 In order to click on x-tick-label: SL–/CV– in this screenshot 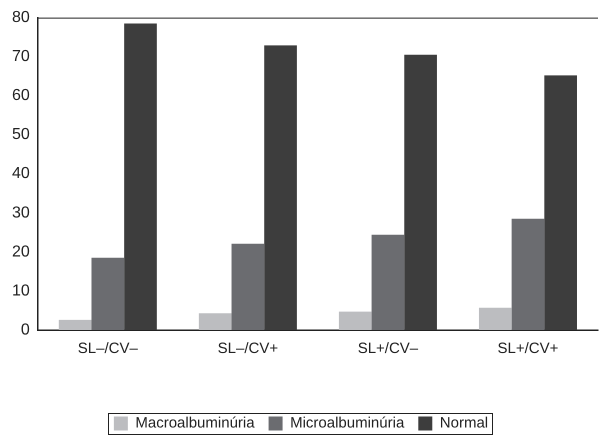, I will do `click(108, 349)`.